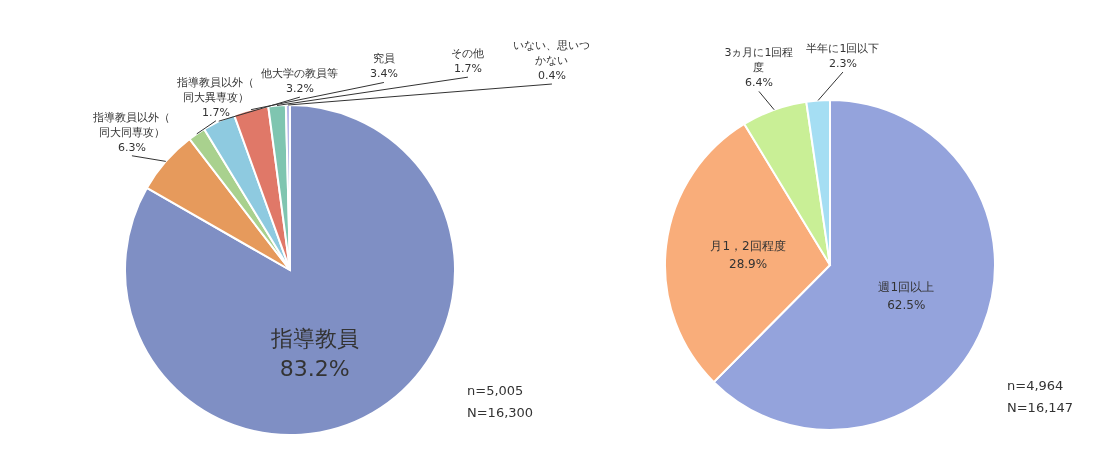 Image resolution: width=1095 pixels, height=460 pixels. I want to click on slice-label: 指導教員以外（同大同専攻）, so click(131, 124).